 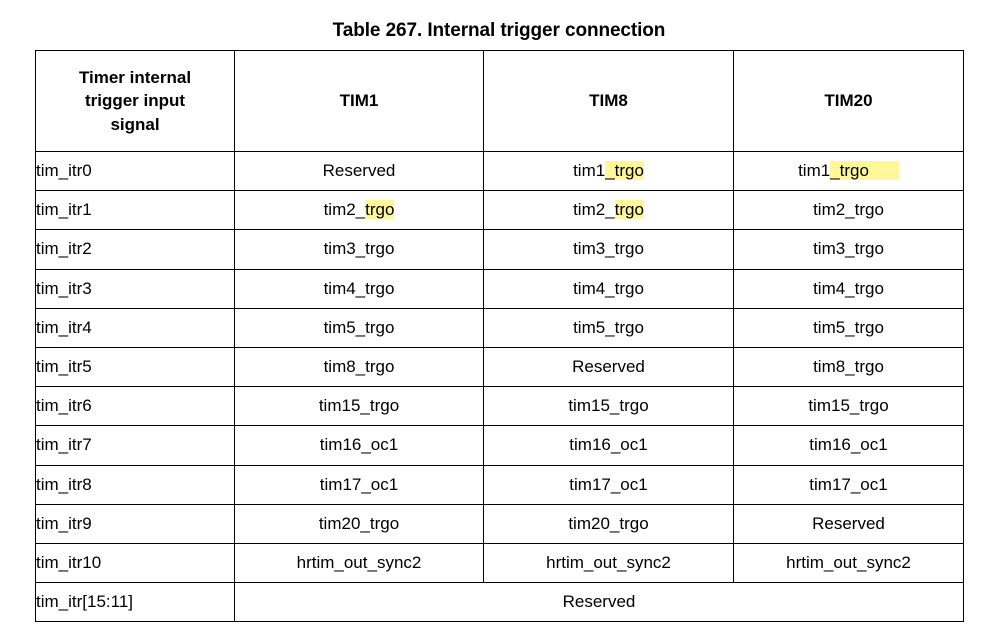 I want to click on column-header-tim20: TIM20, so click(x=848, y=101).